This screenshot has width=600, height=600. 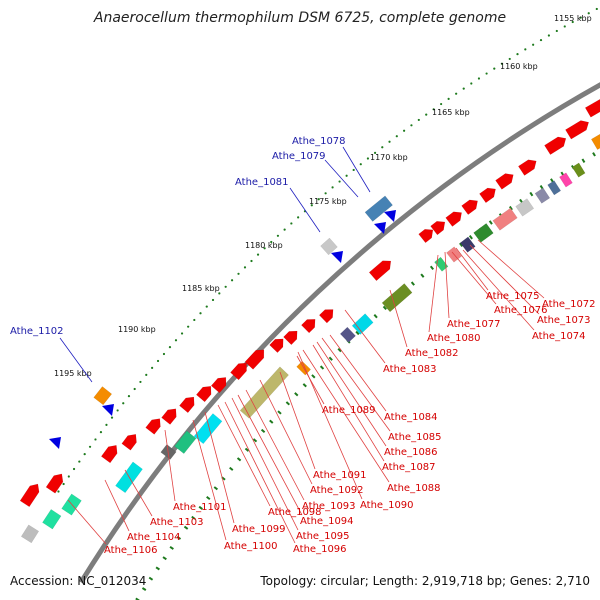 What do you see at coordinates (411, 452) in the screenshot?
I see `gene-label: Athe_1086` at bounding box center [411, 452].